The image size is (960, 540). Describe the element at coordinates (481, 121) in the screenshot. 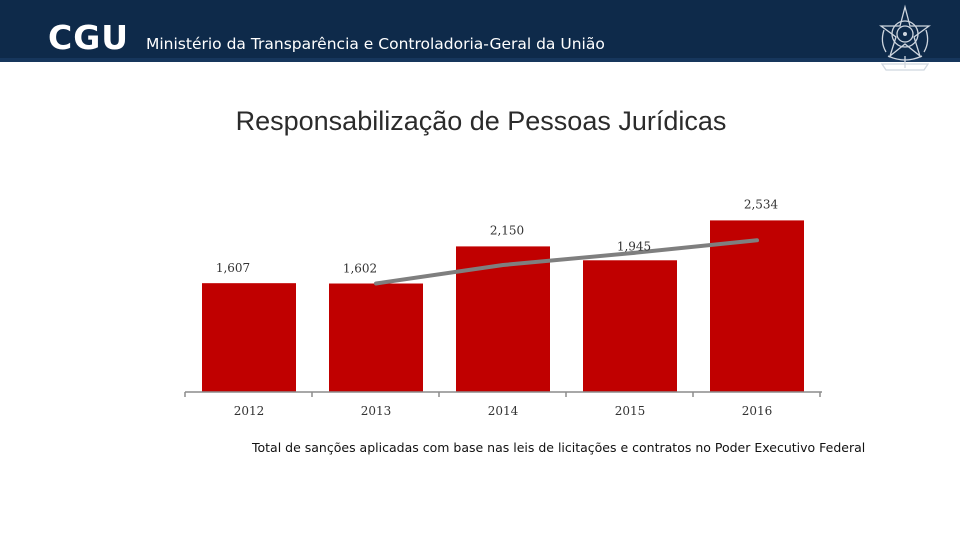

I see `chart-title: Responsabilização de Pessoas Jurídicas` at that location.